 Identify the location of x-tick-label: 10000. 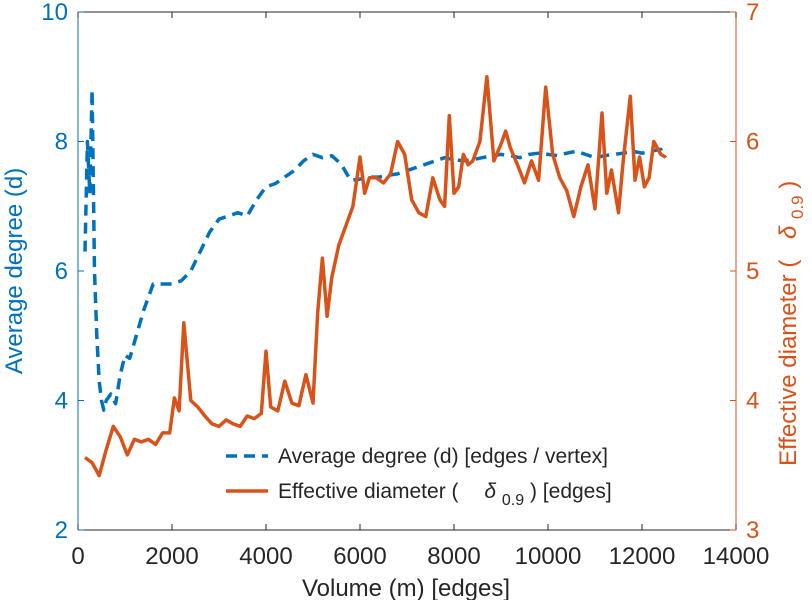
(548, 556).